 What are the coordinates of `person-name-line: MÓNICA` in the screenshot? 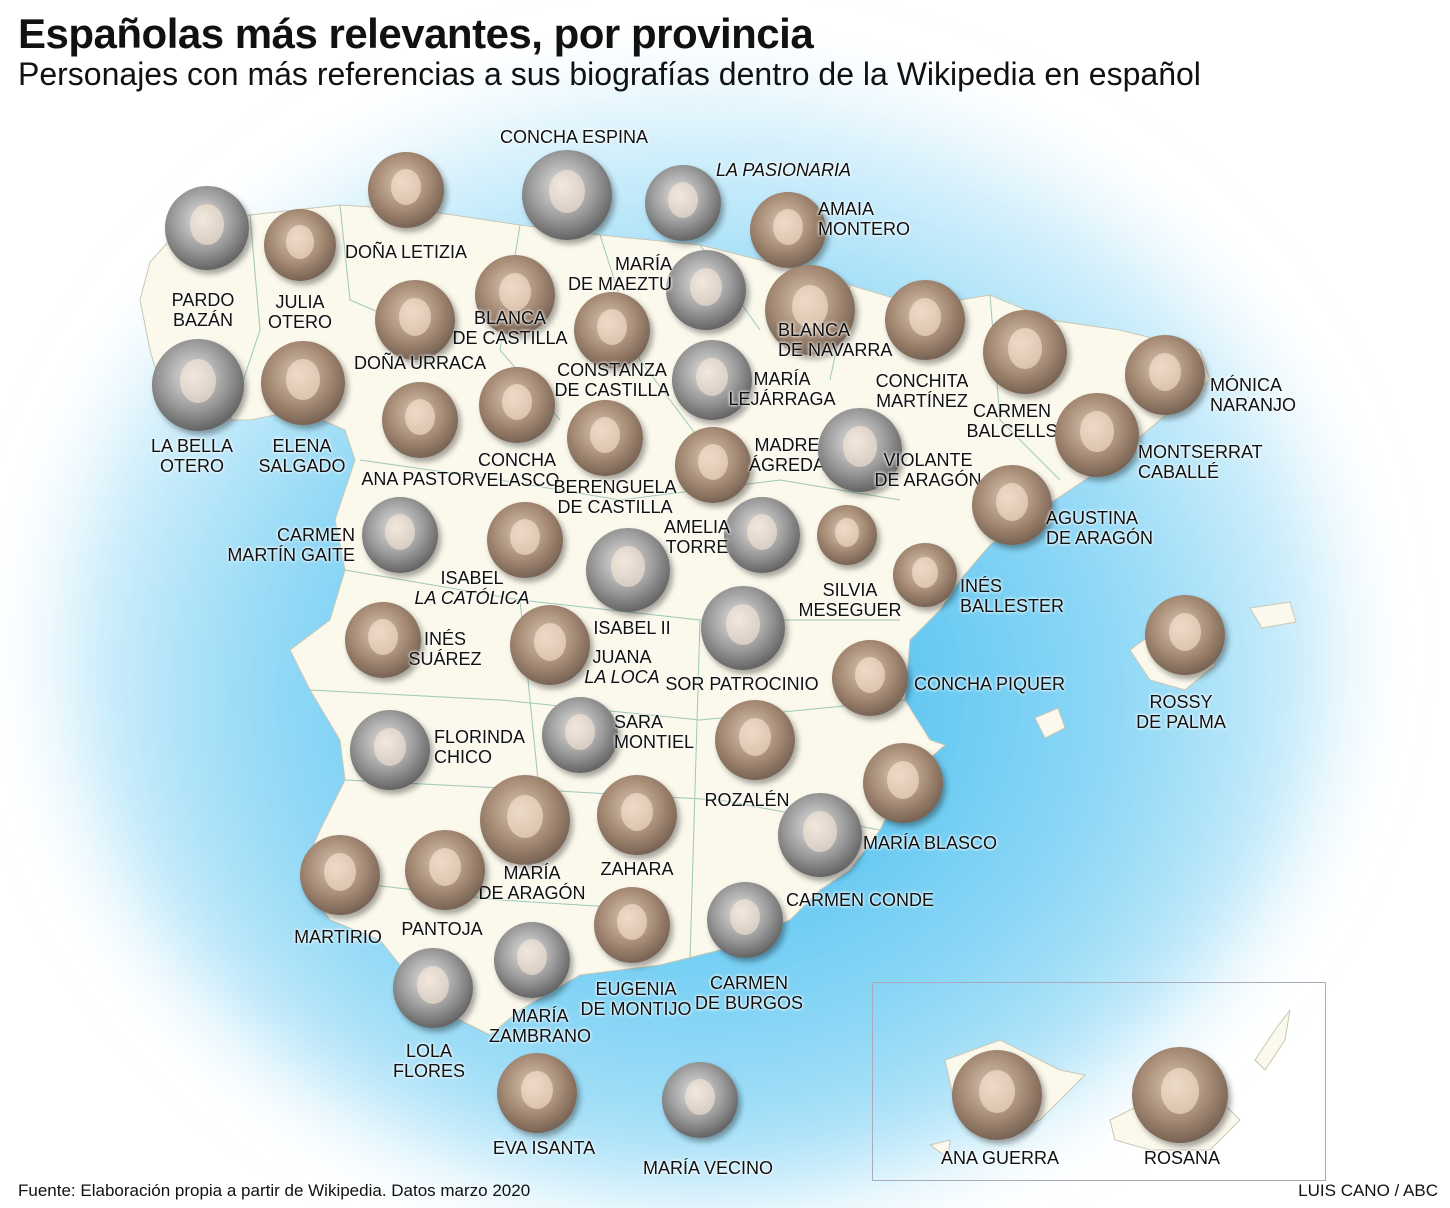 It's located at (1246, 385).